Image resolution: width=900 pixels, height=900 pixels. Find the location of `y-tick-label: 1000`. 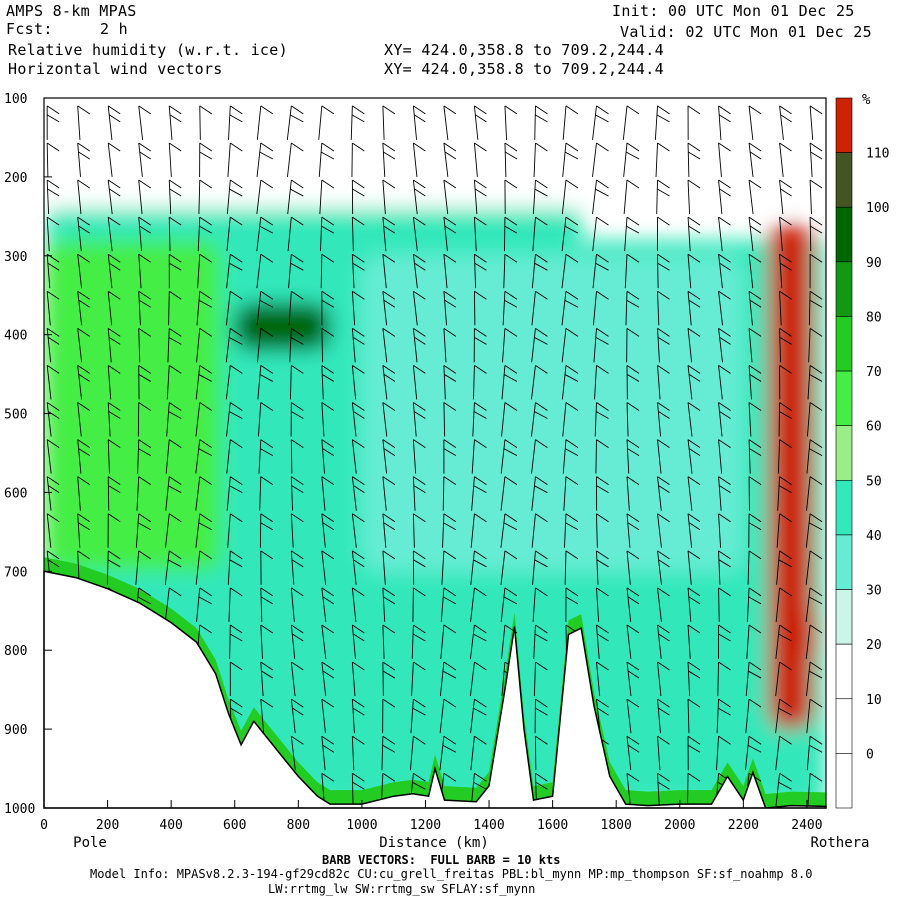

y-tick-label: 1000 is located at coordinates (19, 809).